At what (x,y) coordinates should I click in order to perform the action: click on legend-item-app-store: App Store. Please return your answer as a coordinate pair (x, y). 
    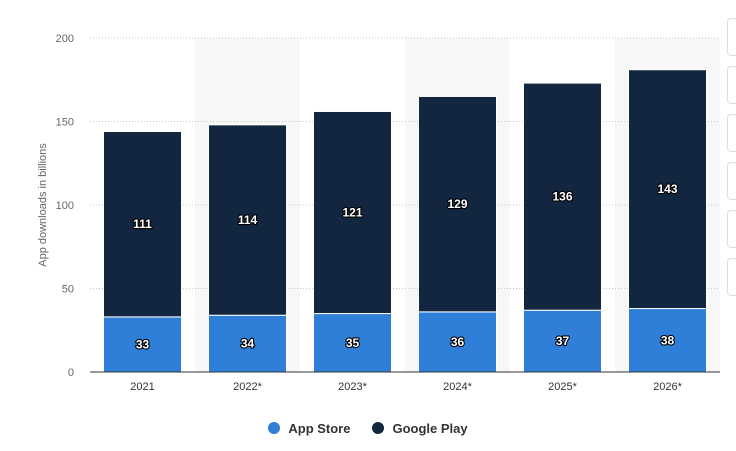
    Looking at the image, I should click on (309, 428).